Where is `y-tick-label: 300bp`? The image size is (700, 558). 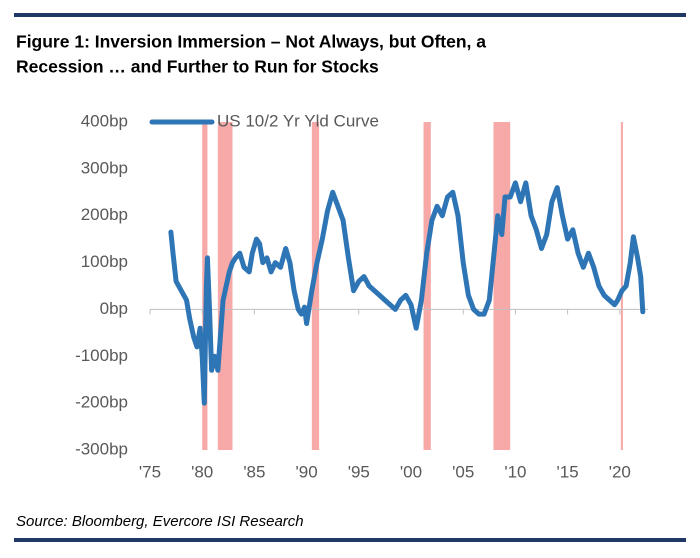
y-tick-label: 300bp is located at coordinates (104, 167).